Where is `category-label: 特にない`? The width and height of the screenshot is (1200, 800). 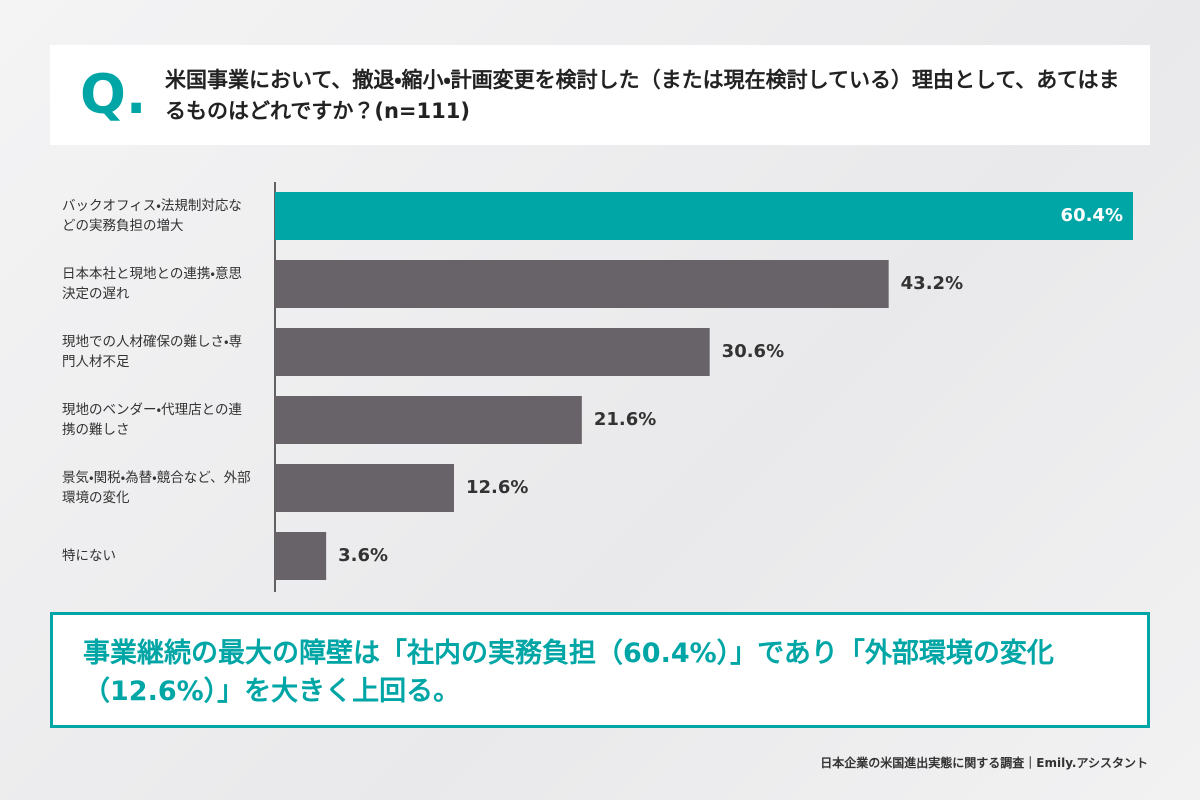 category-label: 特にない is located at coordinates (89, 556).